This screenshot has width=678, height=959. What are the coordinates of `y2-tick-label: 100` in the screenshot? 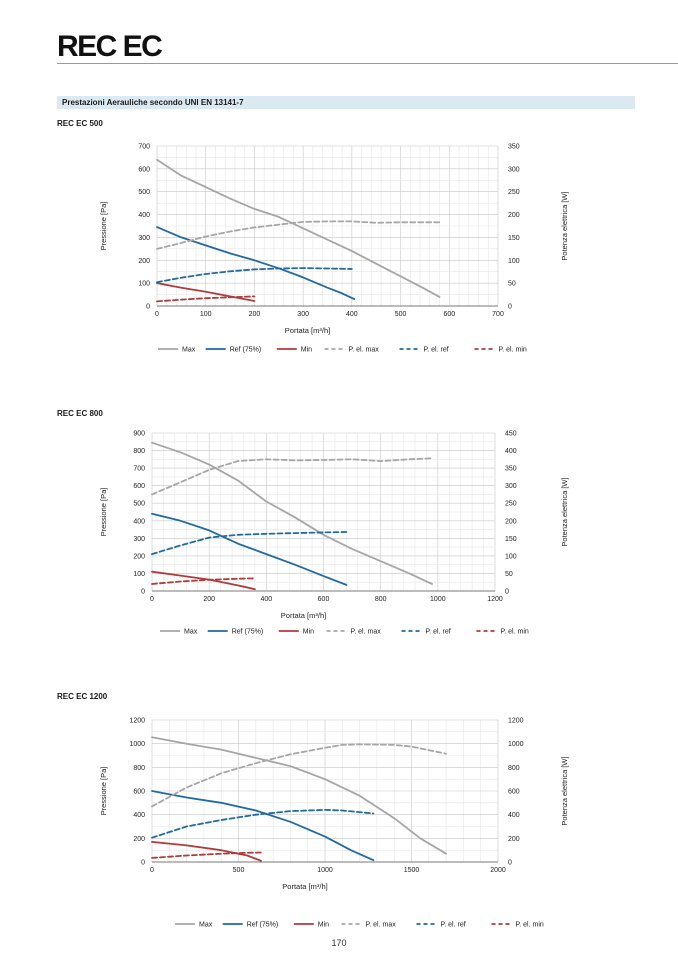 It's located at (511, 556).